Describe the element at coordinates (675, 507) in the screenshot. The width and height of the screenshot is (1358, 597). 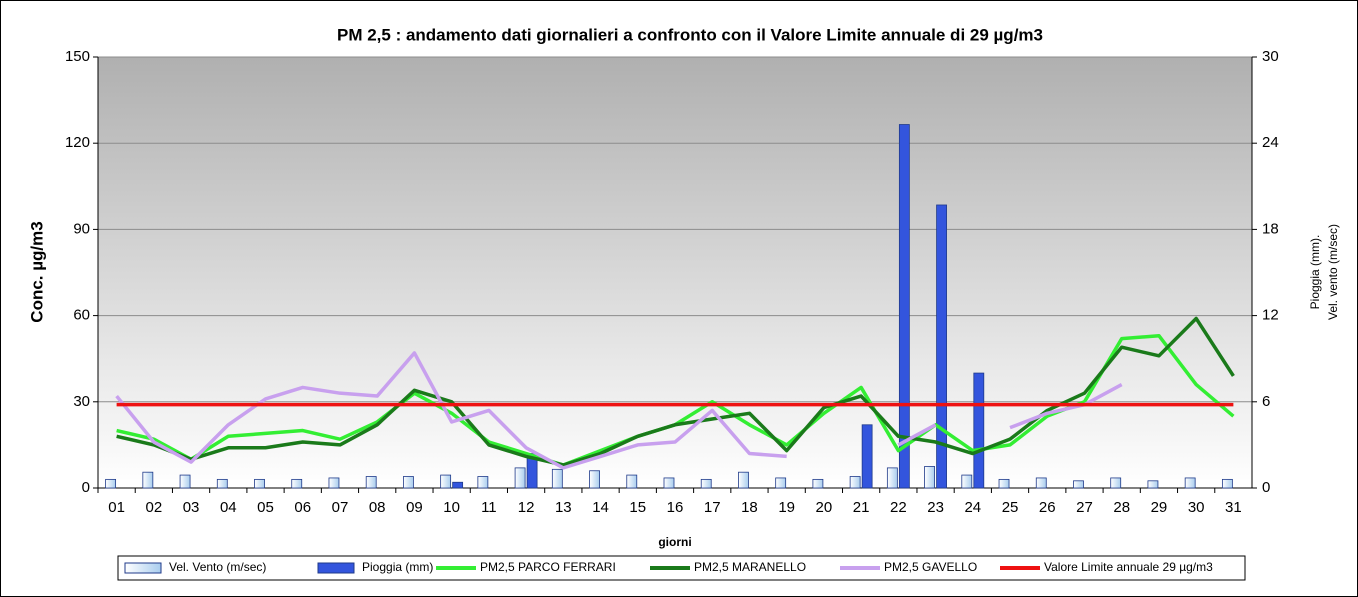
I see `x-tick-label: 16` at that location.